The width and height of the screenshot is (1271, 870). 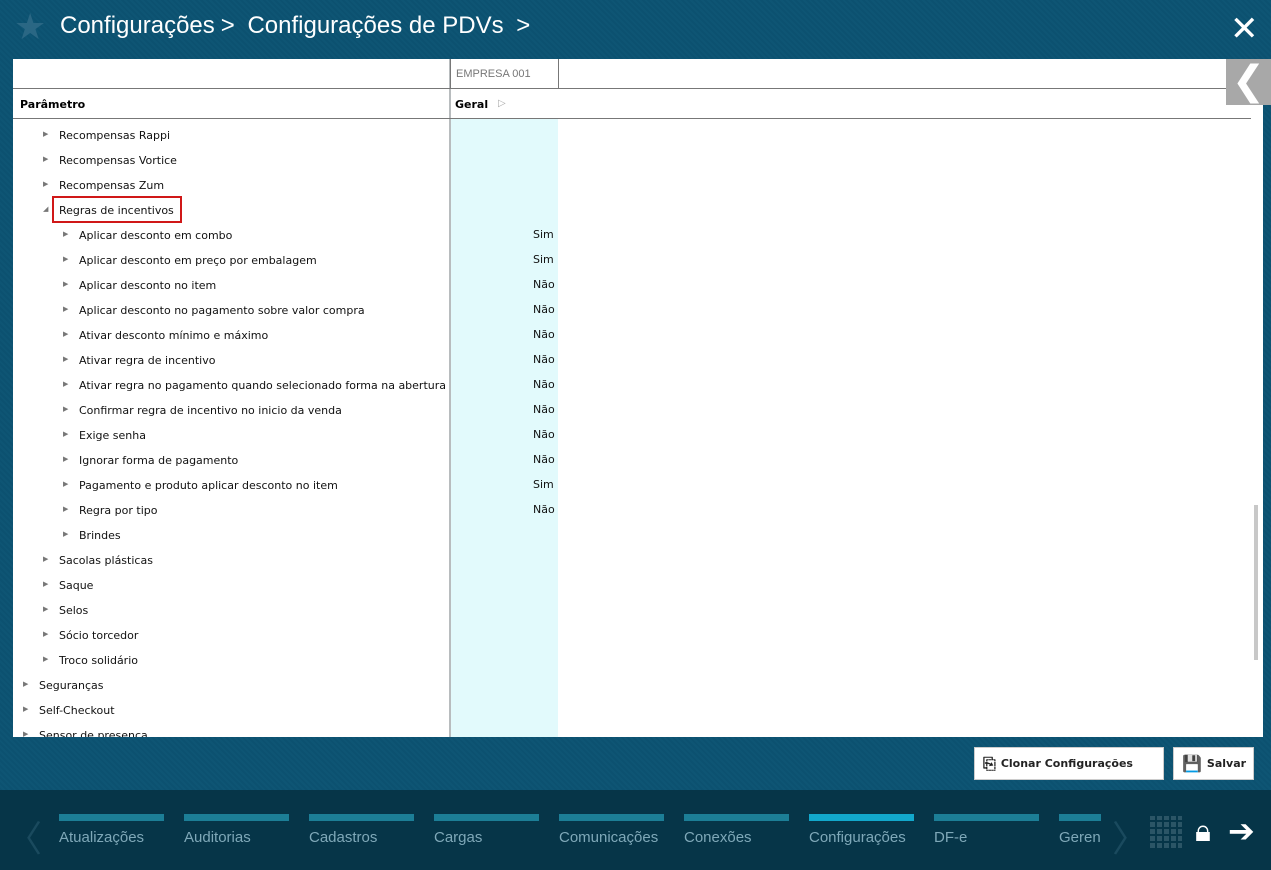 I want to click on tree-row: ▶ Saque, so click(x=628, y=585).